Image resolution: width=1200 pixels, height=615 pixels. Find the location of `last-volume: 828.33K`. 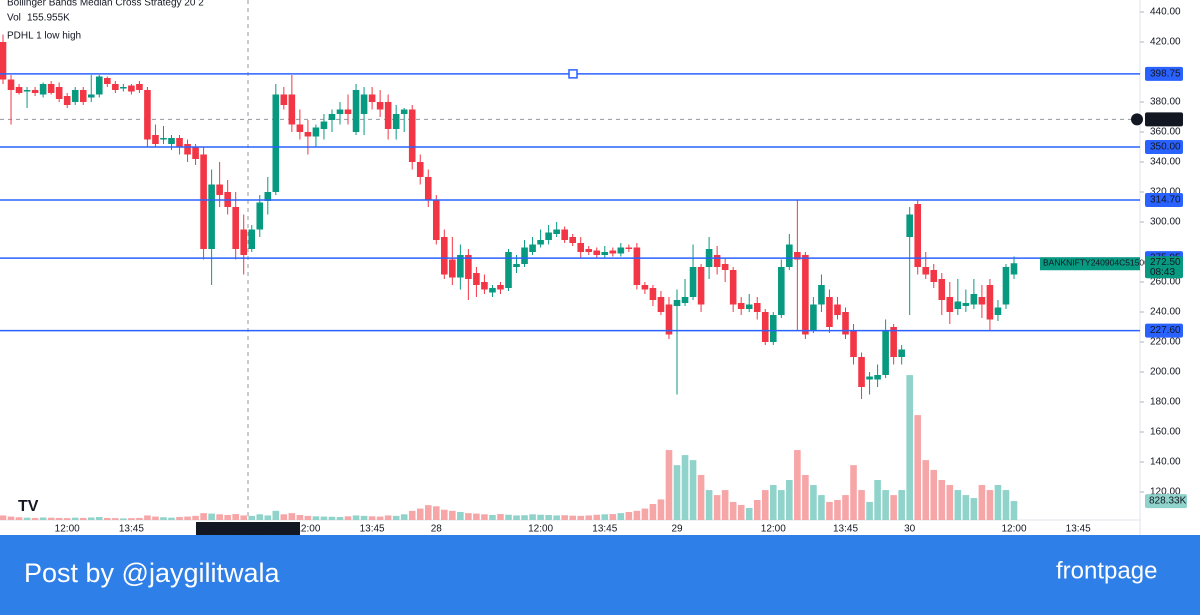

last-volume: 828.33K is located at coordinates (1168, 501).